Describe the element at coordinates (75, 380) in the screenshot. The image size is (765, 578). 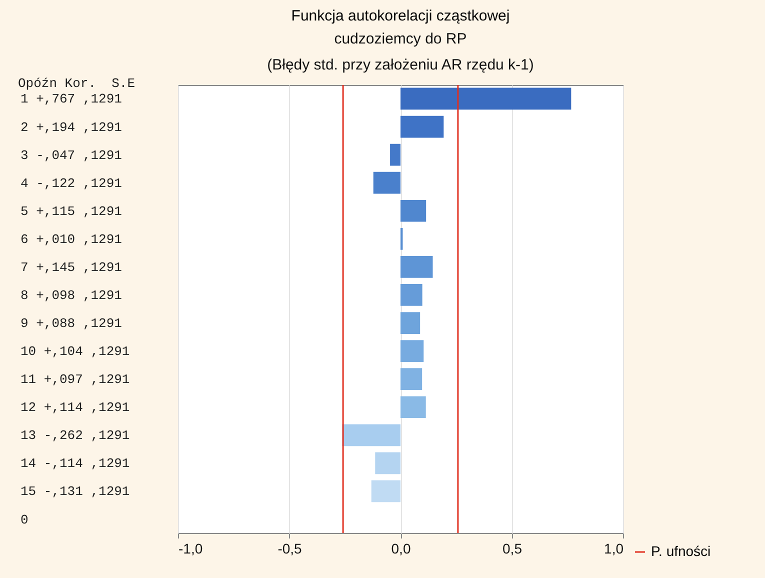
I see `y-tick-label: 11 +,097 ,1291` at that location.